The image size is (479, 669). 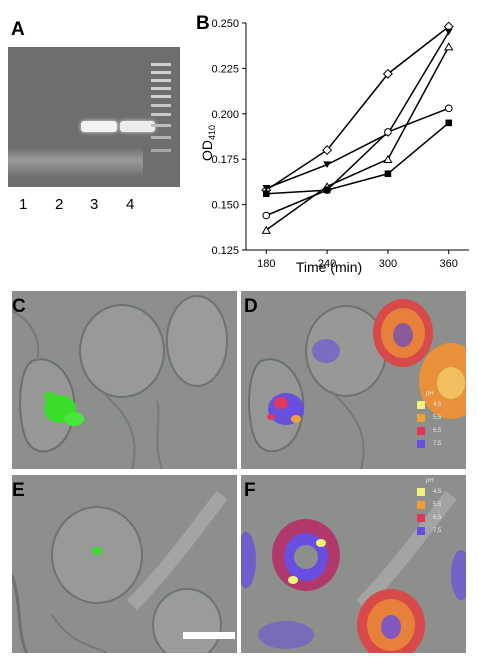 I want to click on panel-label-c: C, so click(x=19, y=306).